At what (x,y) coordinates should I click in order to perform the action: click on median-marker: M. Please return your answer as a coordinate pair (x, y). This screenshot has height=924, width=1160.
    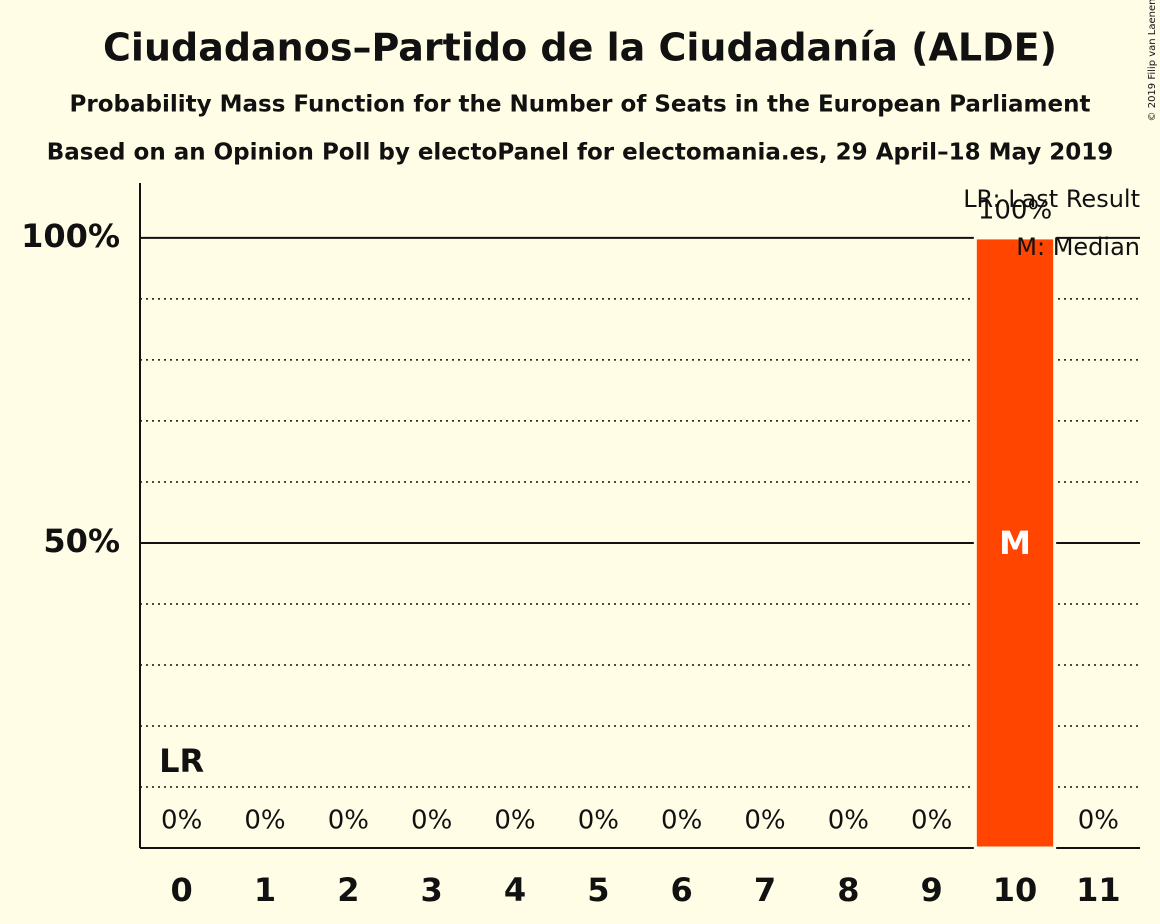
    Looking at the image, I should click on (1015, 543).